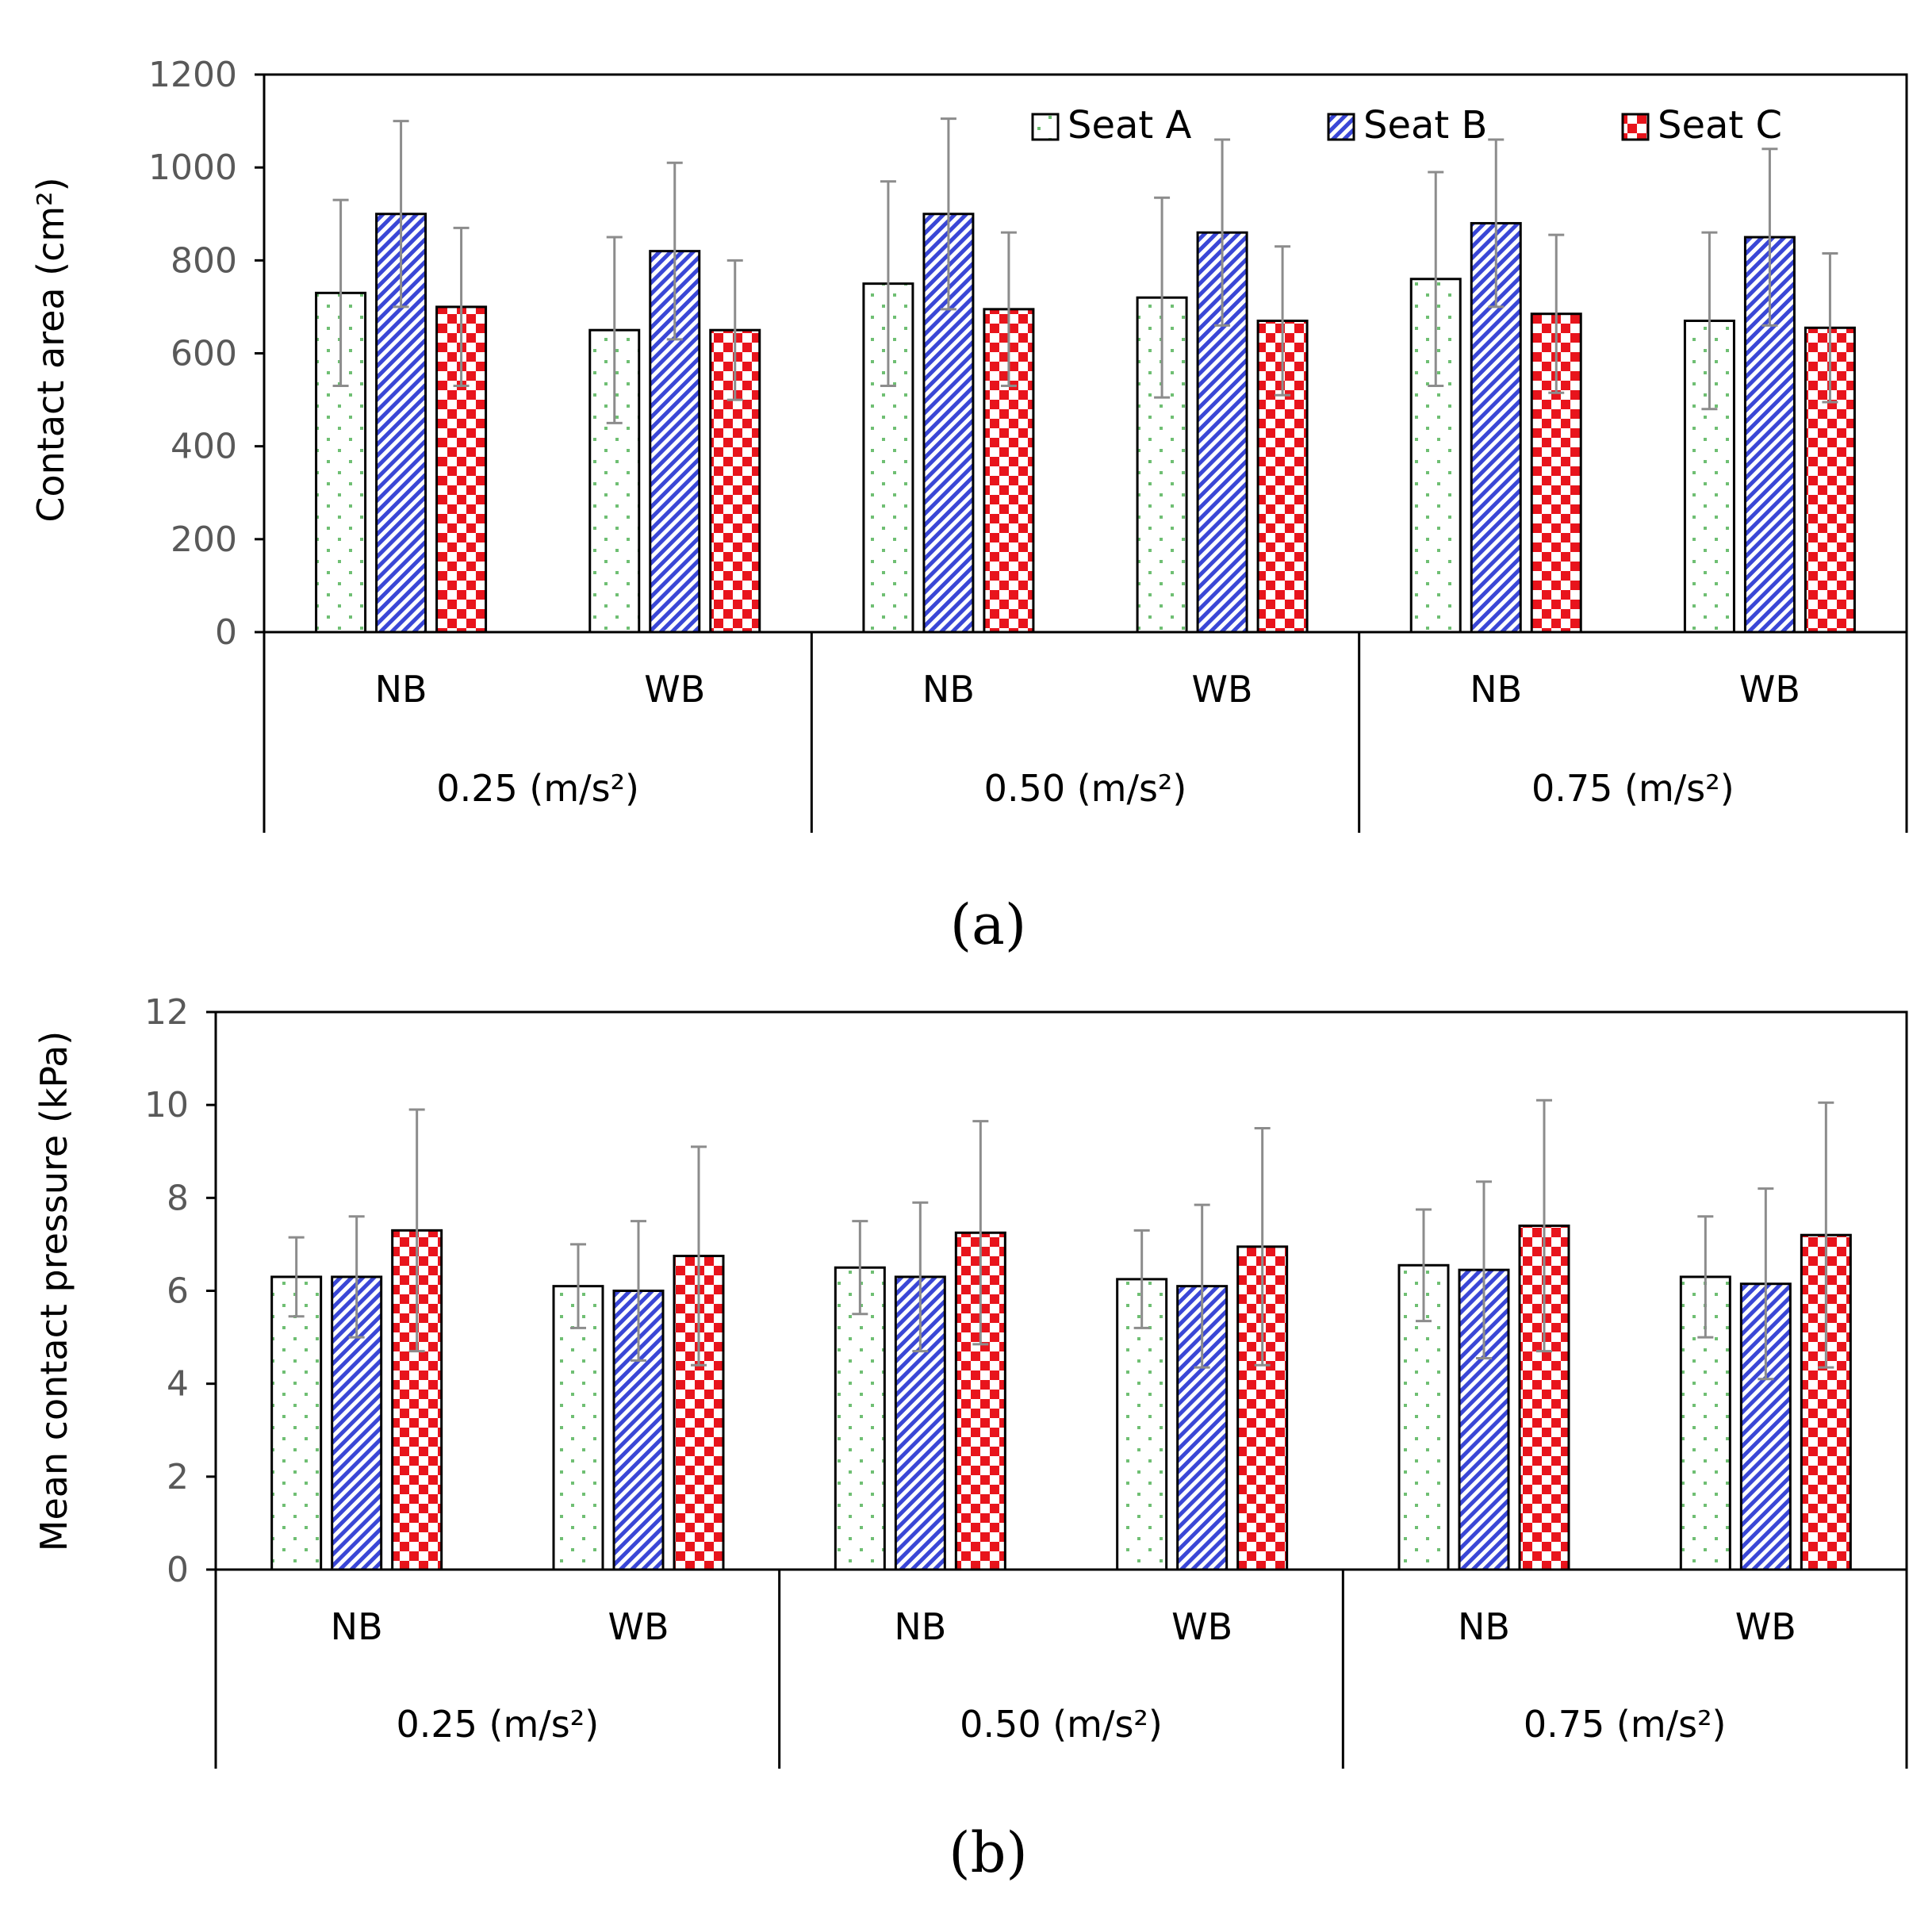  Describe the element at coordinates (193, 75) in the screenshot. I see `y-tick-label: 1200` at that location.